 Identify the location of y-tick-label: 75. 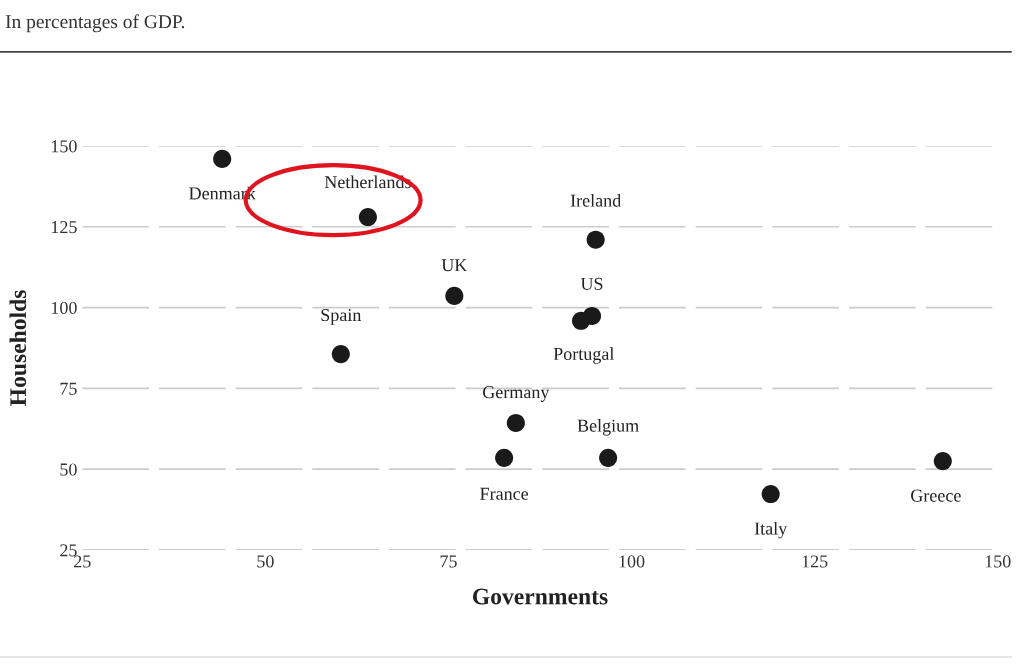
(68, 388).